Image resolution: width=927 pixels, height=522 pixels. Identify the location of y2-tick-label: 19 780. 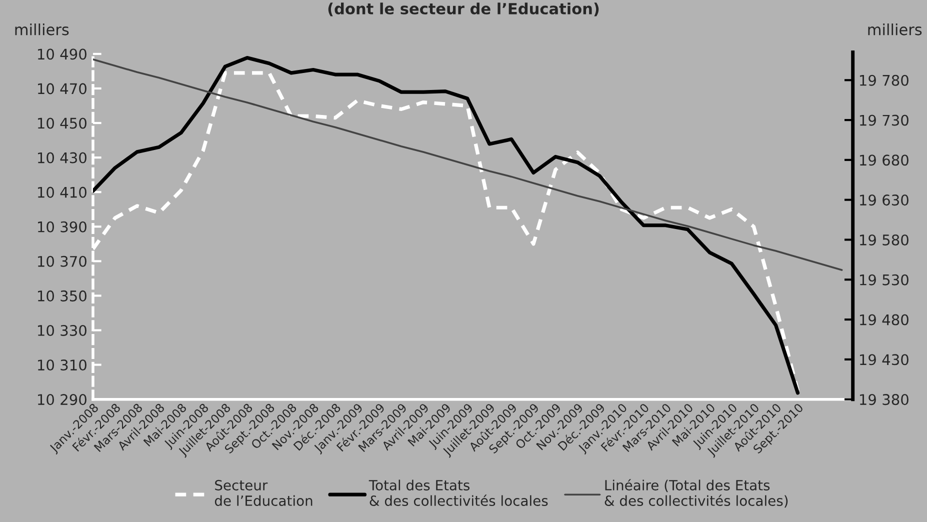
(884, 80).